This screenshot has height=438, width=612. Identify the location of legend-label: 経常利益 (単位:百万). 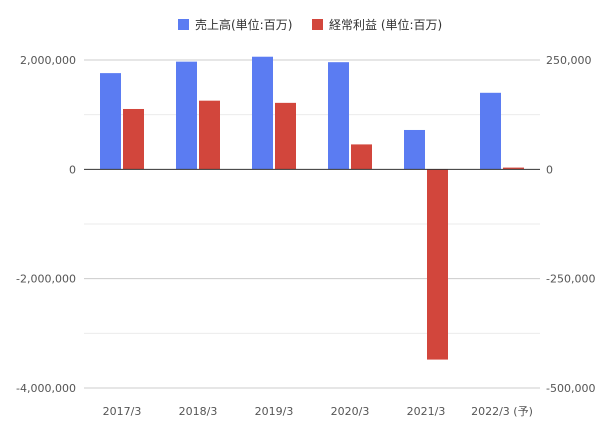
(385, 24).